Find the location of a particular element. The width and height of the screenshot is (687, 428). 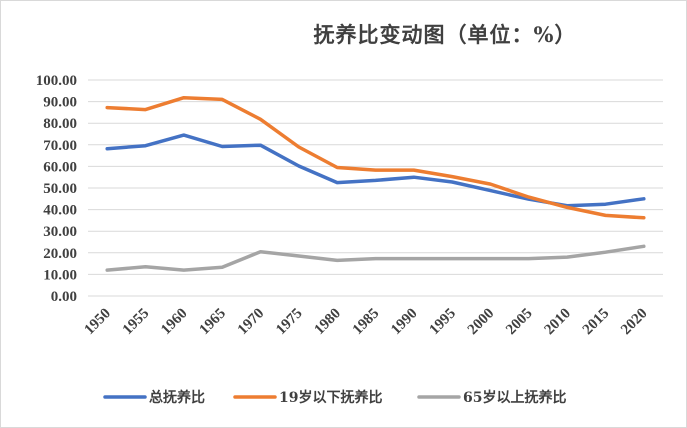

legend: 总抚养比 19岁以下抚养比 65岁以上抚养比 is located at coordinates (334, 397).